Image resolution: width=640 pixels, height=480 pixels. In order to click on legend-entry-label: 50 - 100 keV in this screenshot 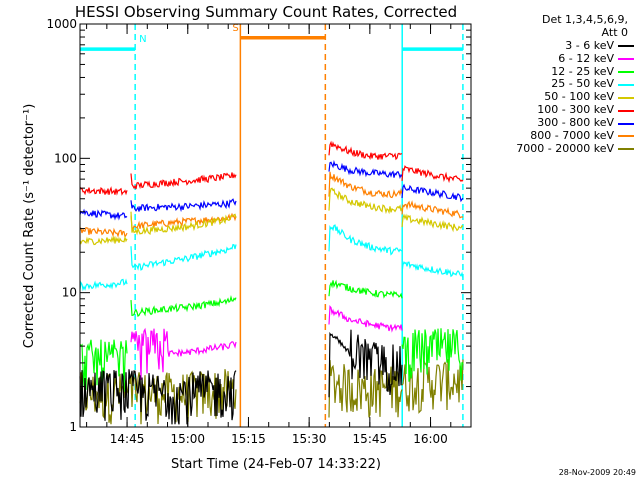, I will do `click(579, 97)`.